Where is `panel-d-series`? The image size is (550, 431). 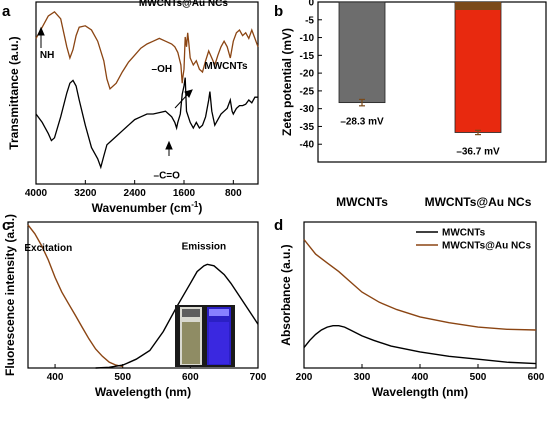 panel-d-series is located at coordinates (420, 302).